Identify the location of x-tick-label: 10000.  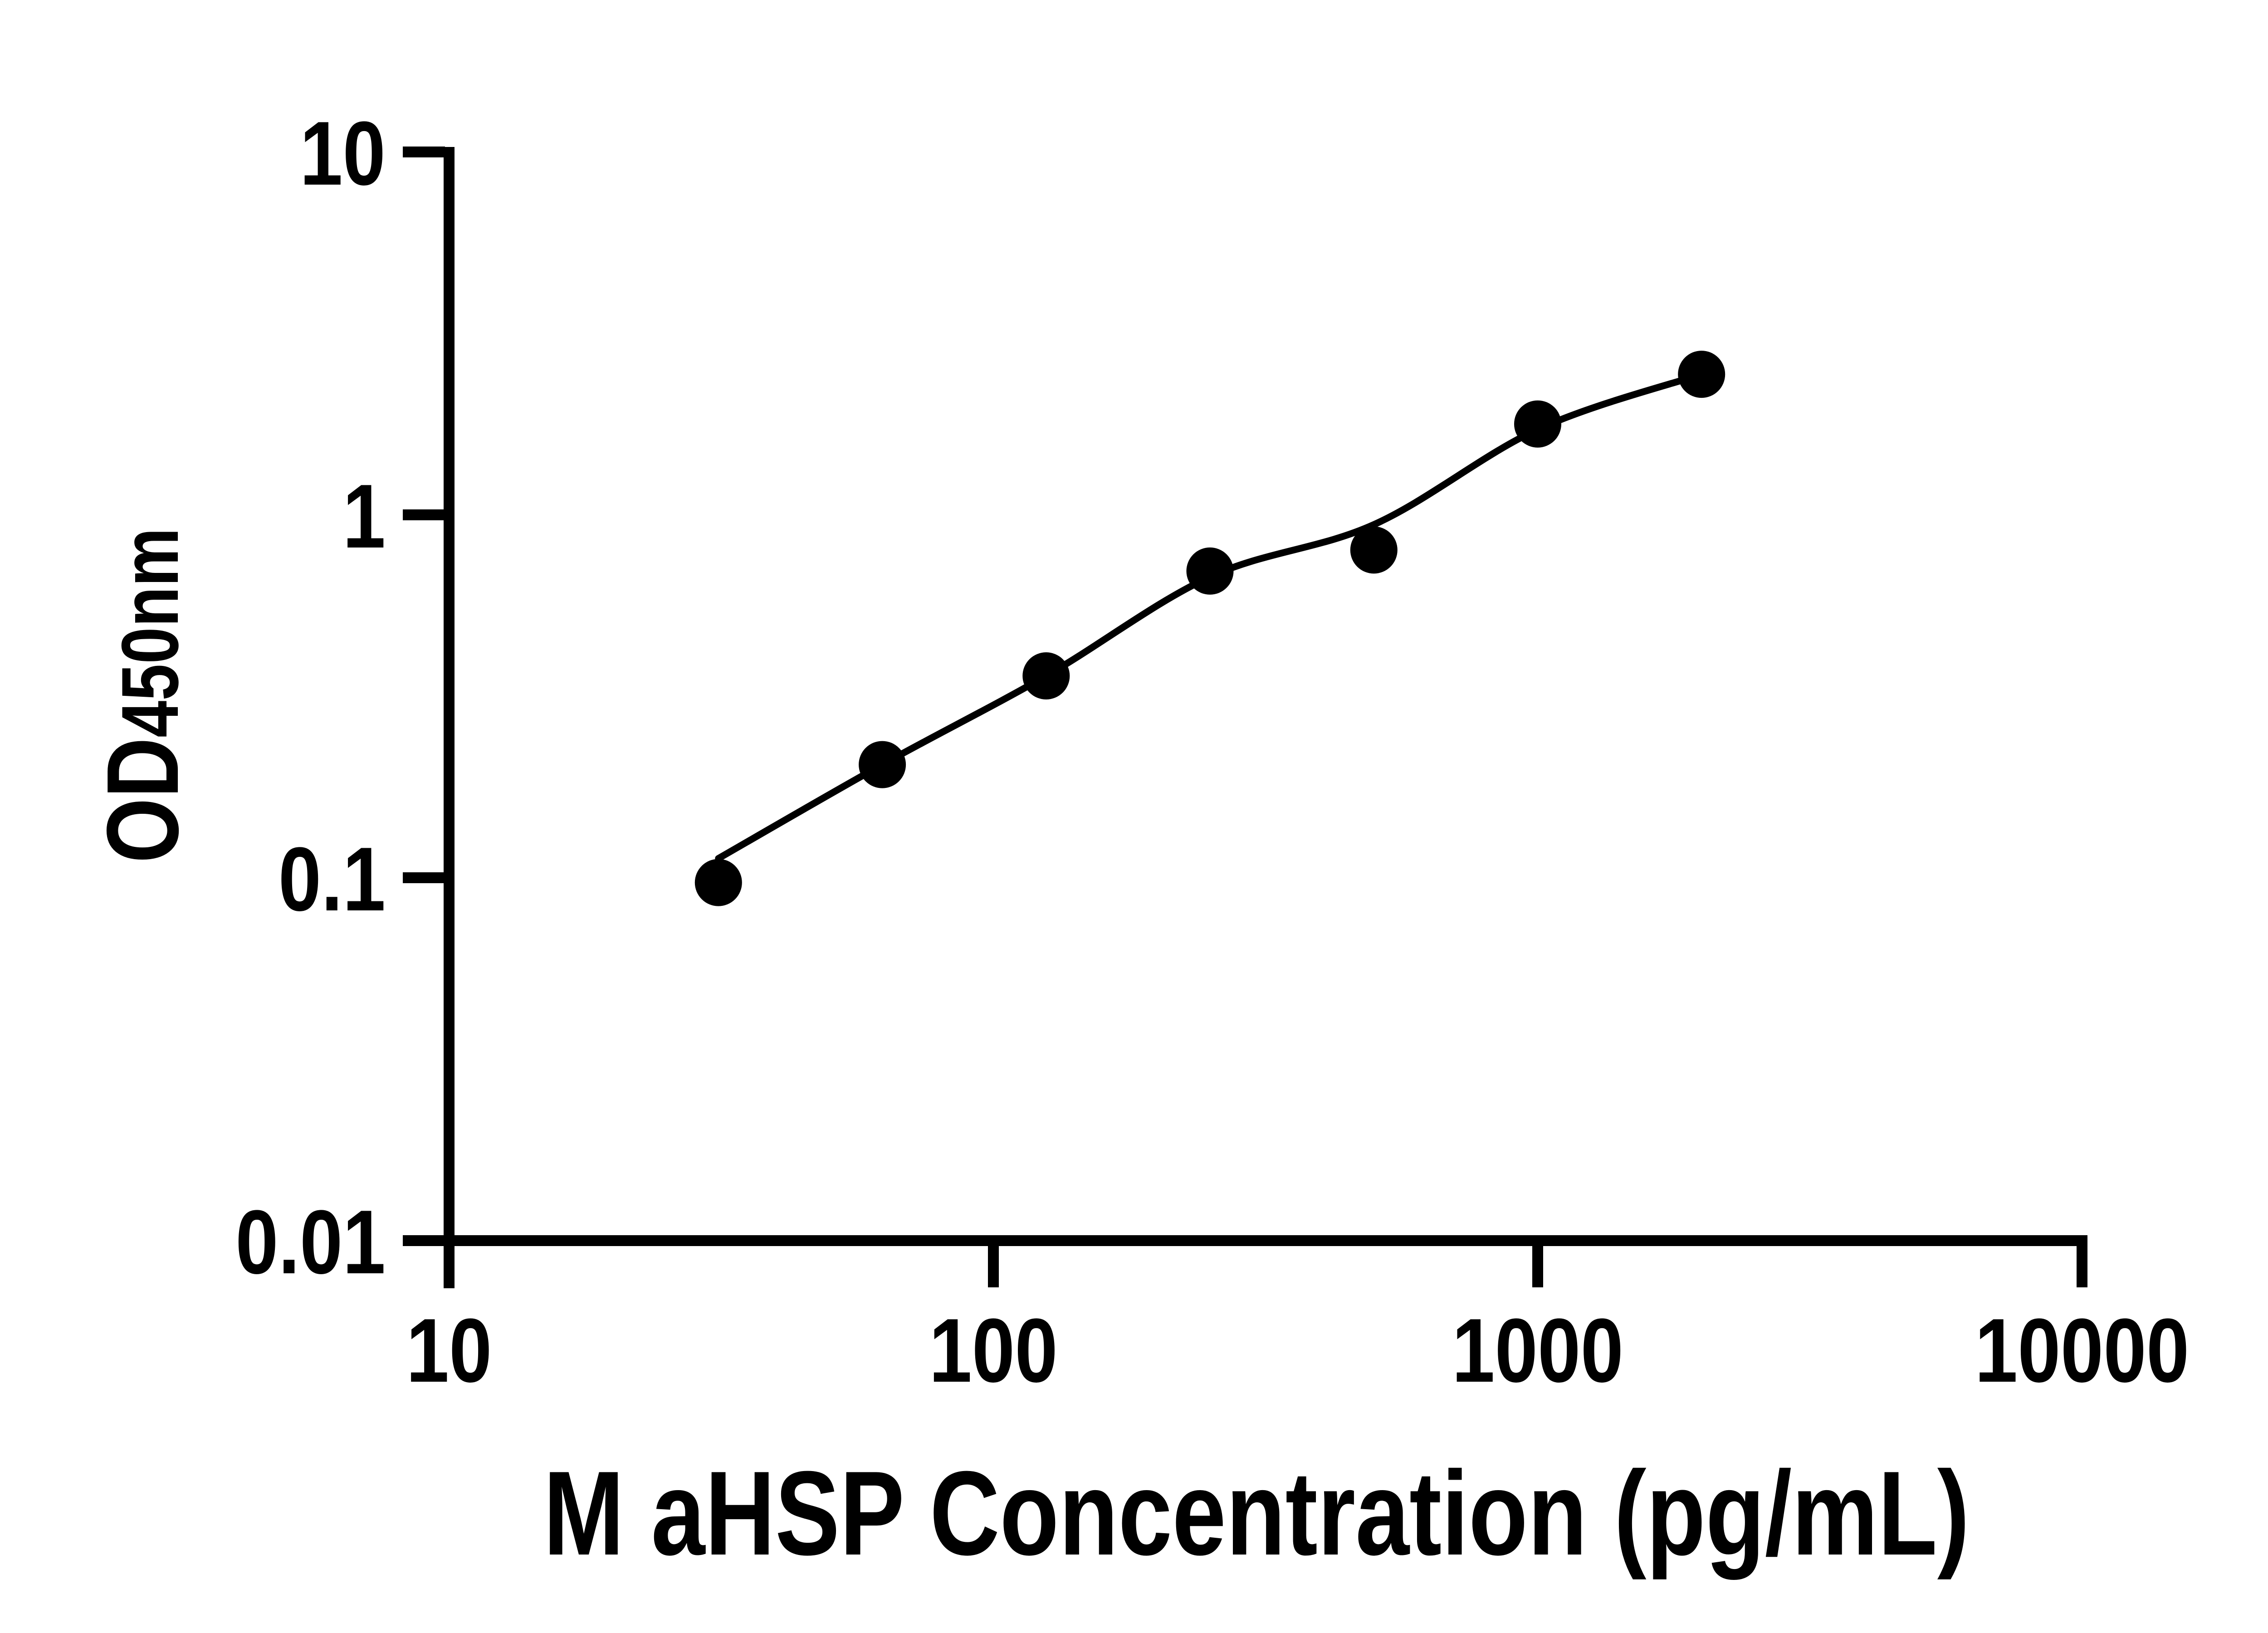
(2083, 1350).